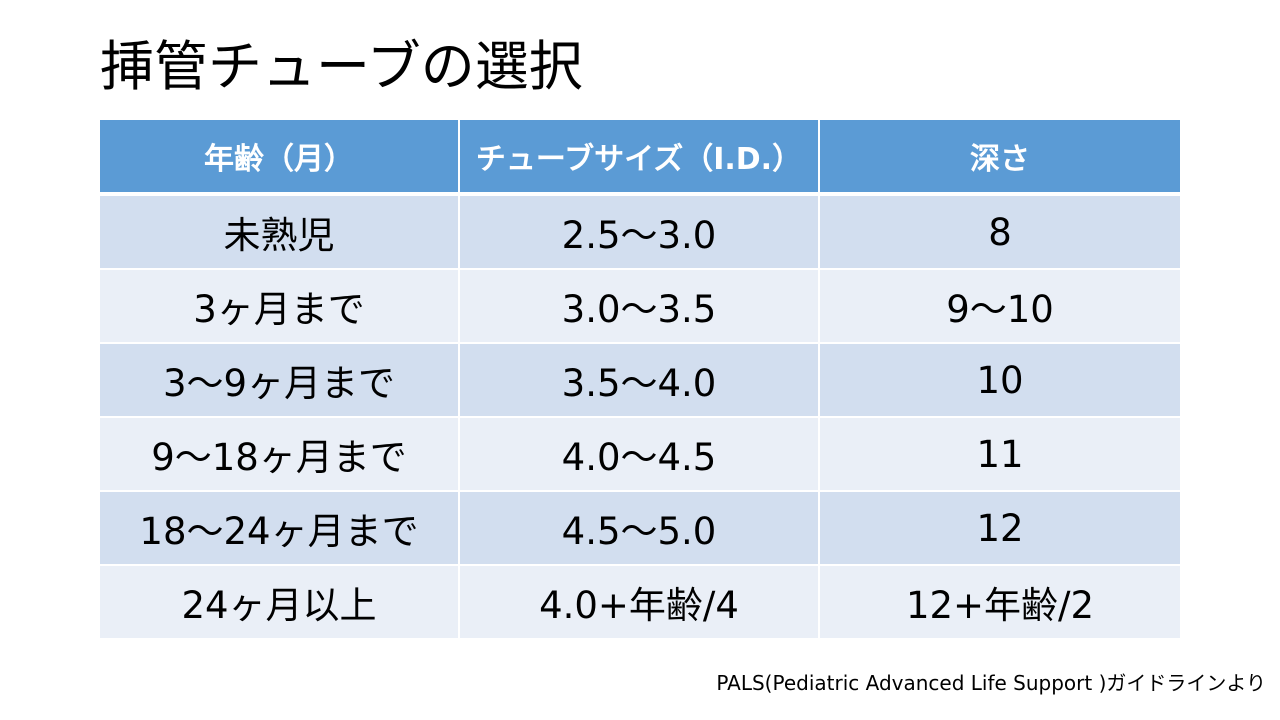 This screenshot has width=1280, height=720. What do you see at coordinates (280, 306) in the screenshot?
I see `cell-age: 3ヶ月まで` at bounding box center [280, 306].